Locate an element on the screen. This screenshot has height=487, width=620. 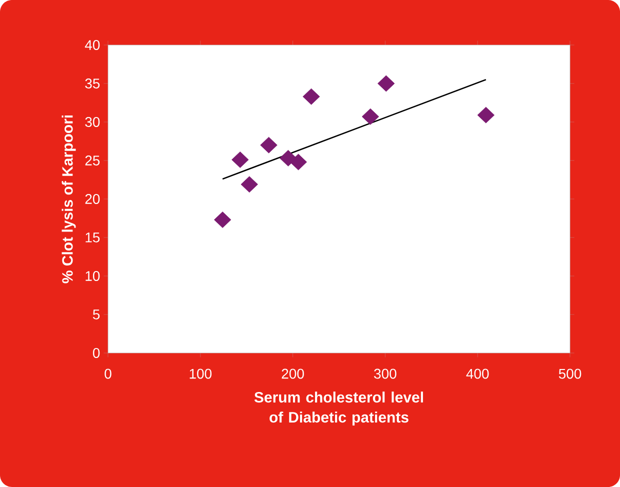
y-axis-title: % Clot lysis of Karpoori is located at coordinates (69, 199).